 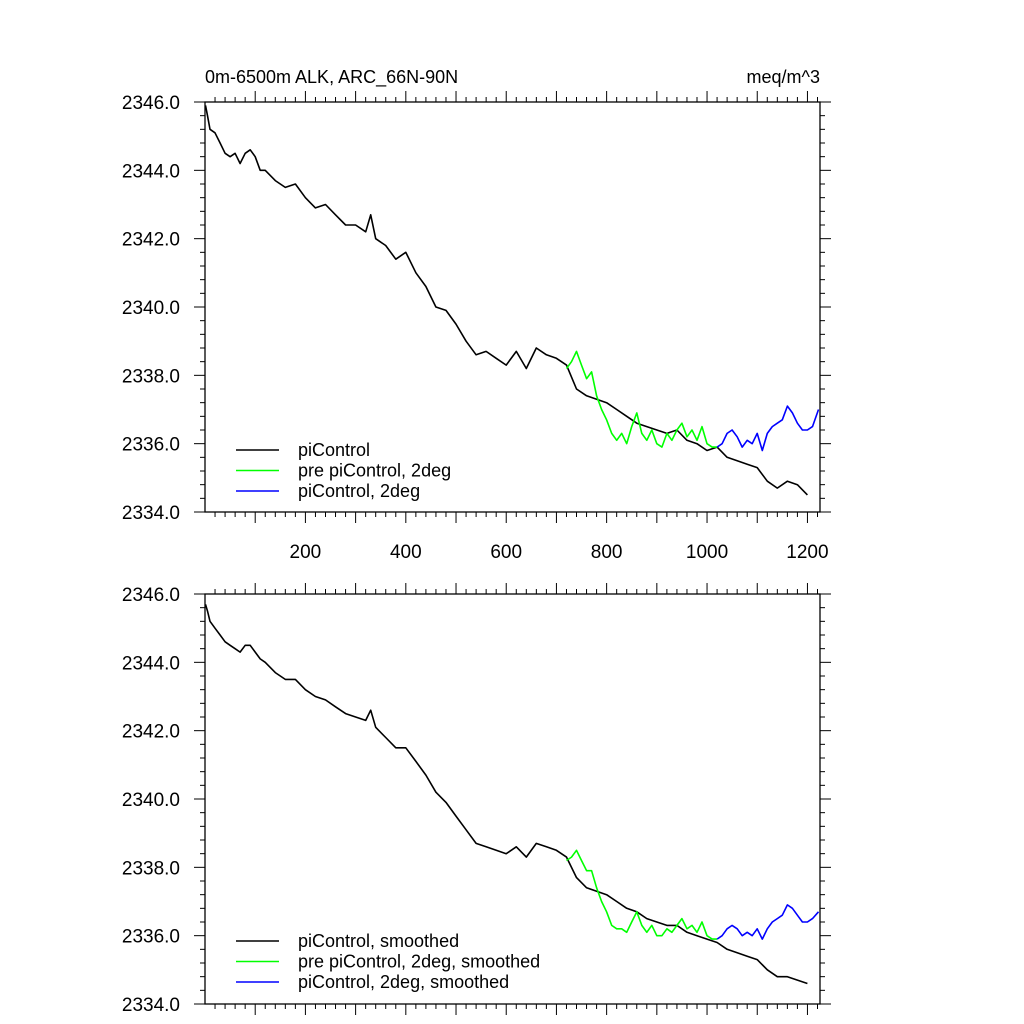 What do you see at coordinates (783, 77) in the screenshot?
I see `units-label: meq/m^3` at bounding box center [783, 77].